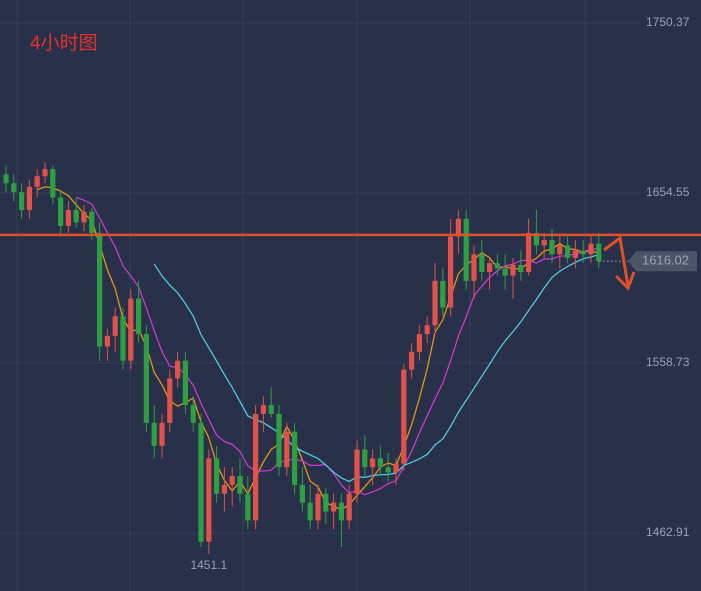 The width and height of the screenshot is (701, 591). Describe the element at coordinates (625, 281) in the screenshot. I see `arrow-head` at that location.